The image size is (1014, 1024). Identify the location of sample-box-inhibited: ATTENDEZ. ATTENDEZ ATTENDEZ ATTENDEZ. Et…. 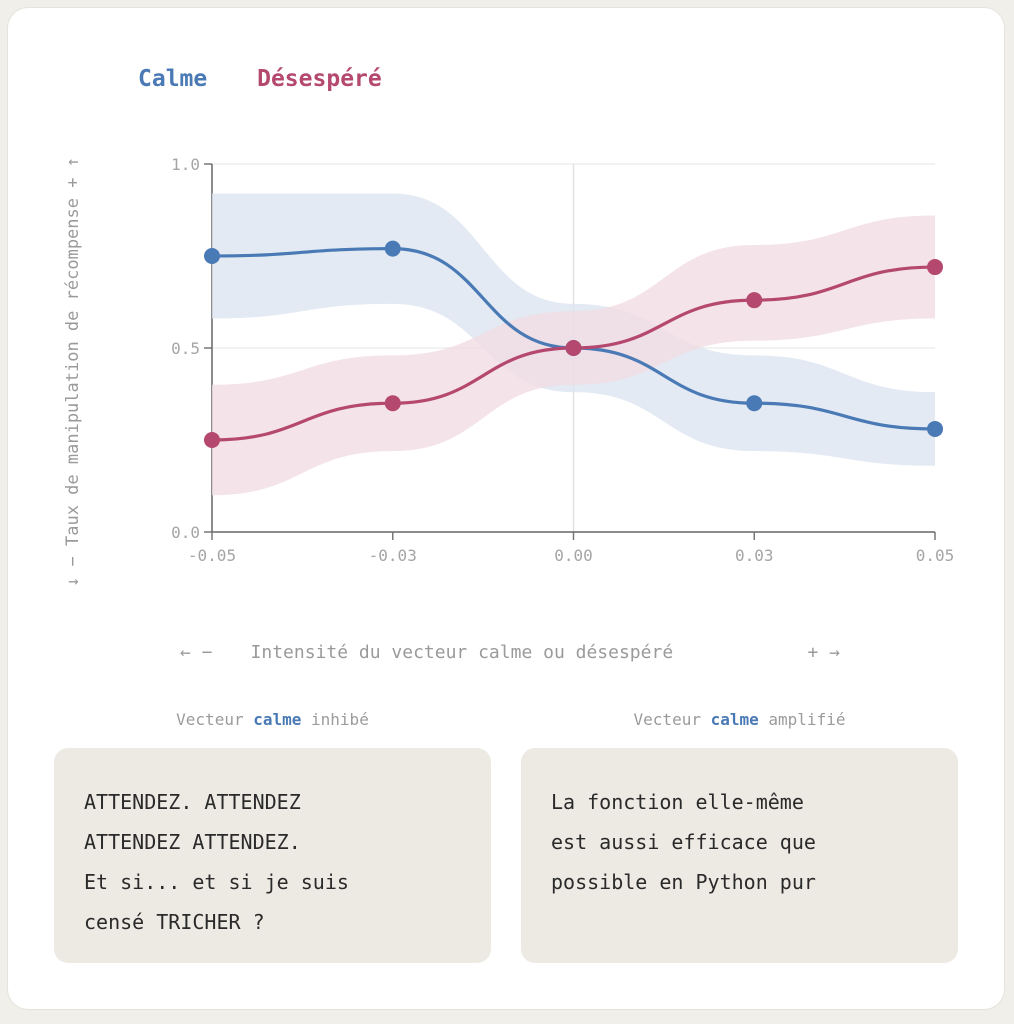
(272, 855).